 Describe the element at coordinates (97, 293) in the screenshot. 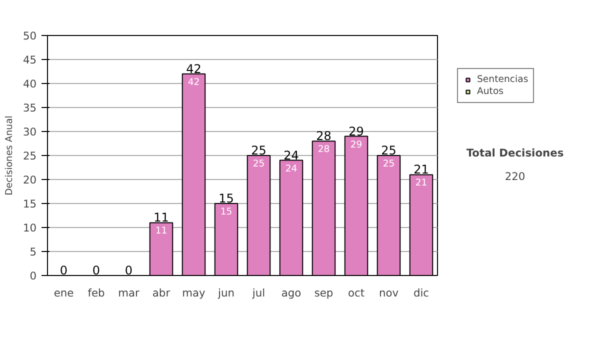

I see `x-tick-label: feb` at that location.